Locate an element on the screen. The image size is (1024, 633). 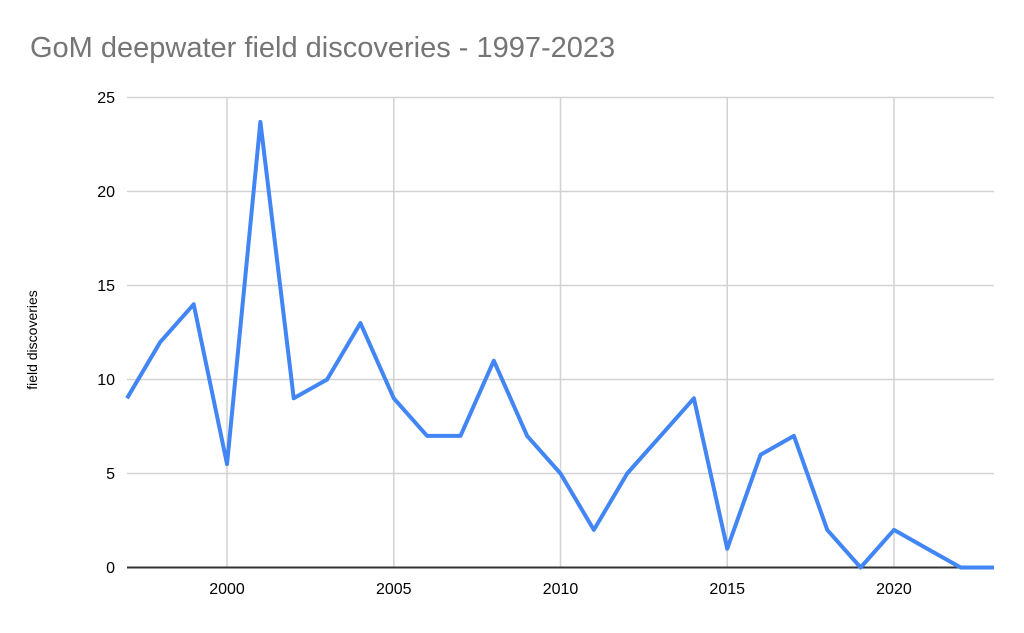
y-tick-label: 25 is located at coordinates (106, 98).